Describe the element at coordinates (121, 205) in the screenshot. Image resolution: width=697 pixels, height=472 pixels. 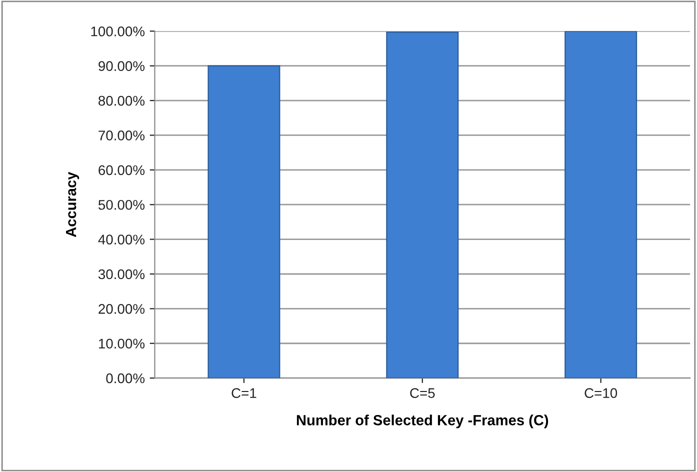
I see `y-tick-label: 50.00%` at that location.